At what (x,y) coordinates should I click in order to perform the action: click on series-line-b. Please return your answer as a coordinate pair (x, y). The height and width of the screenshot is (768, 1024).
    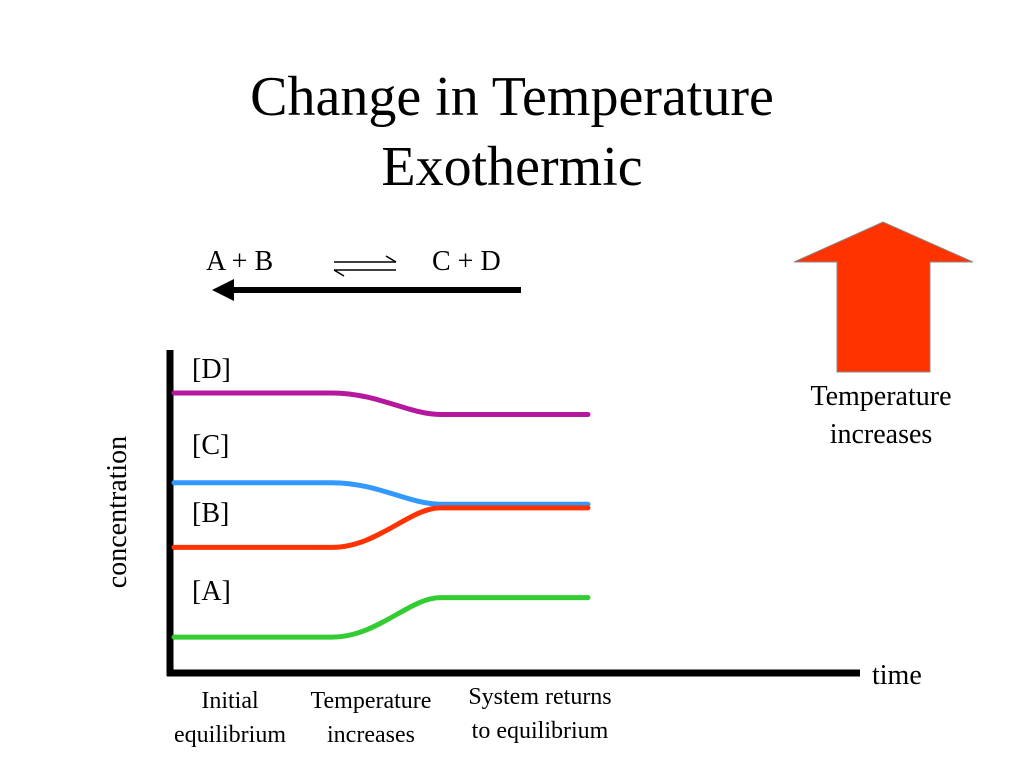
    Looking at the image, I should click on (381, 527).